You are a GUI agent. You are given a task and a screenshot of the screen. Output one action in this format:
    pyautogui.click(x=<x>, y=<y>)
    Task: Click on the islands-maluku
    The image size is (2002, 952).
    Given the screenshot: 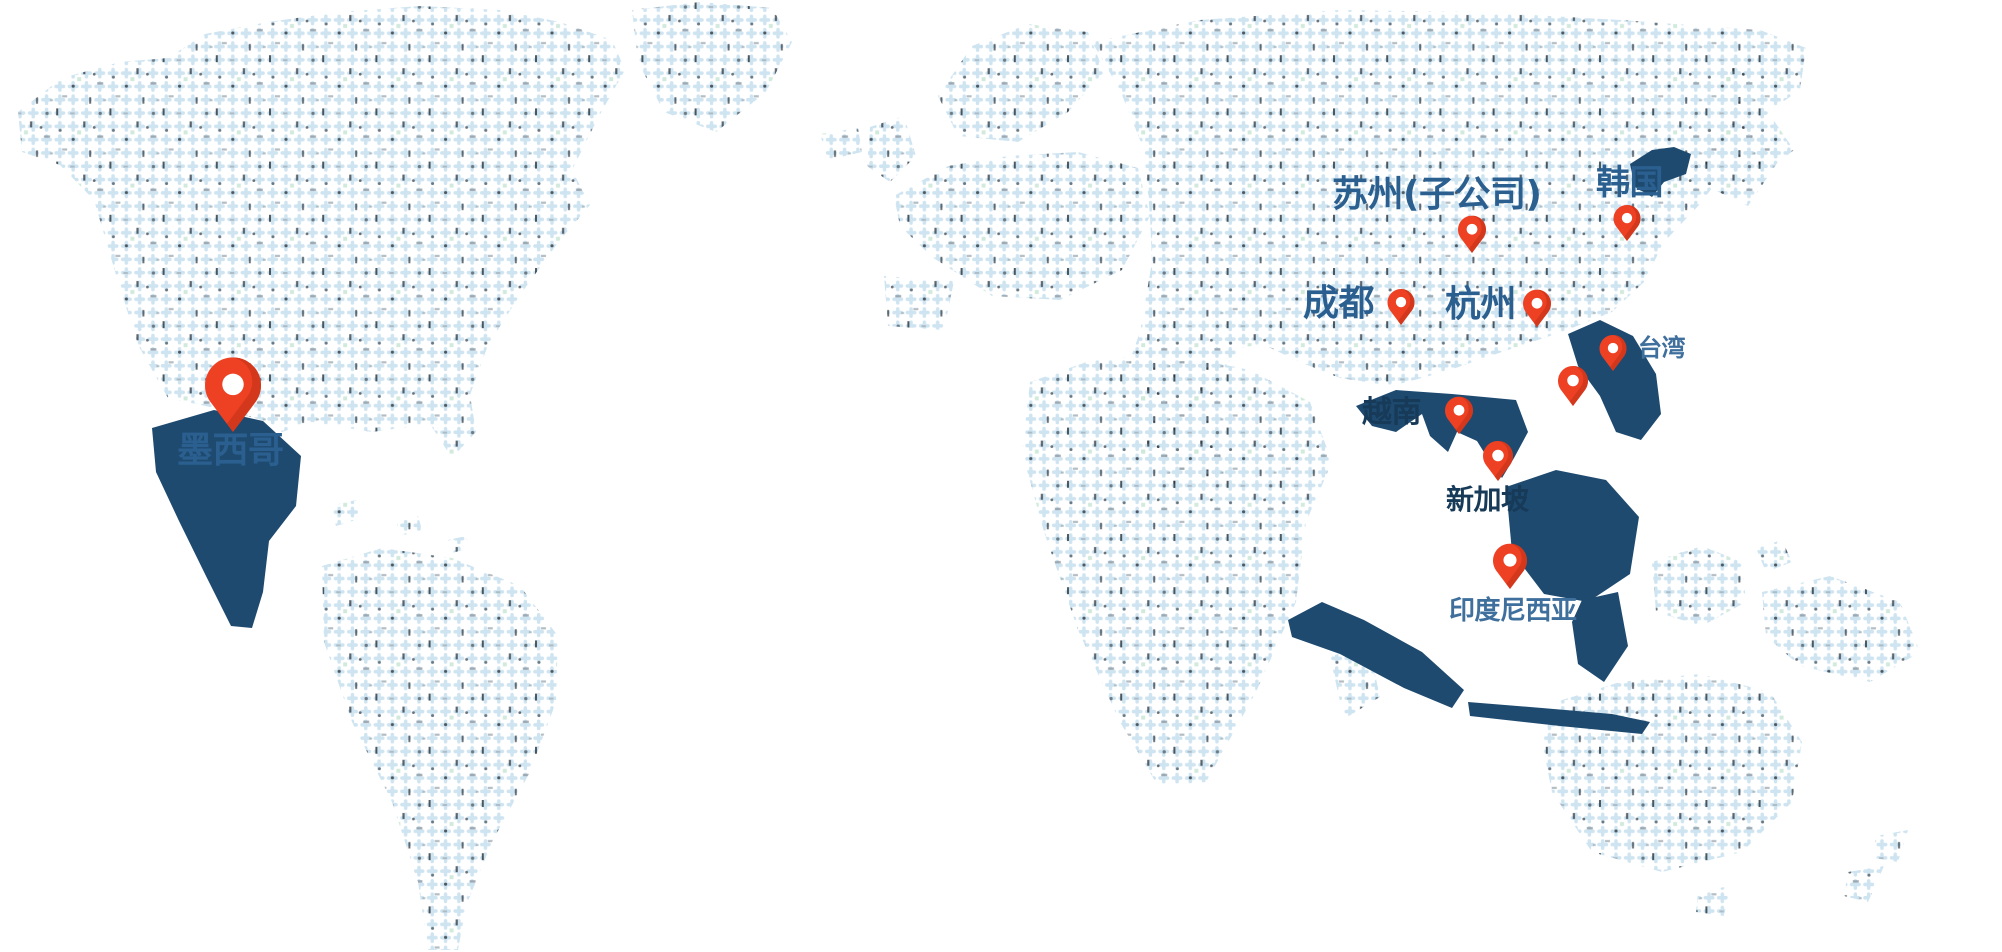 What is the action you would take?
    pyautogui.click(x=1774, y=556)
    